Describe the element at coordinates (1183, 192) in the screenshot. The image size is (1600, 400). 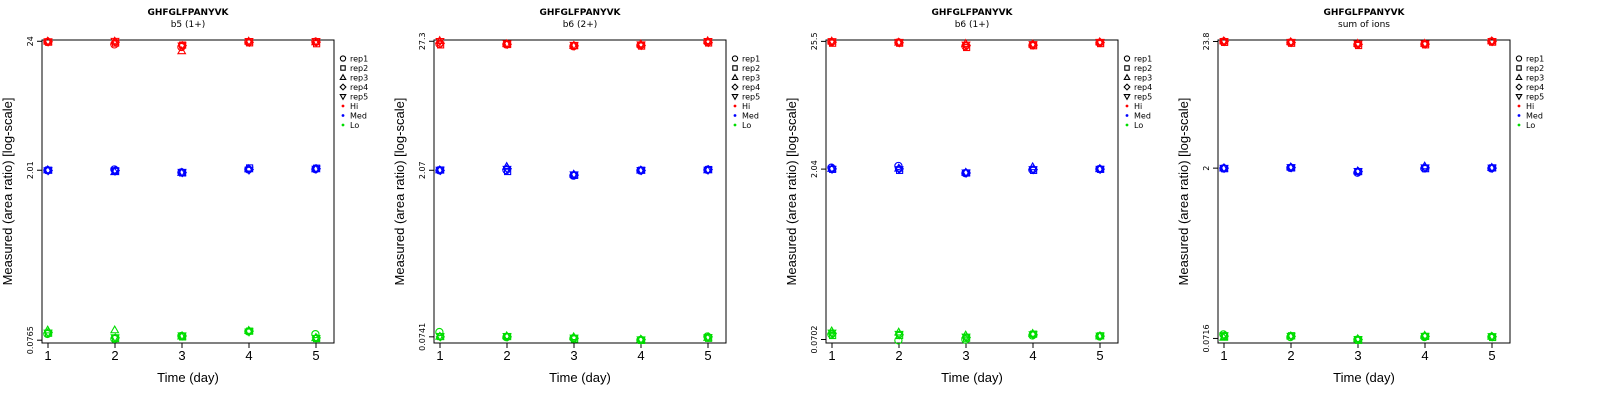
I see `y-axis-label: Measured (area ratio) [log-scale]` at that location.